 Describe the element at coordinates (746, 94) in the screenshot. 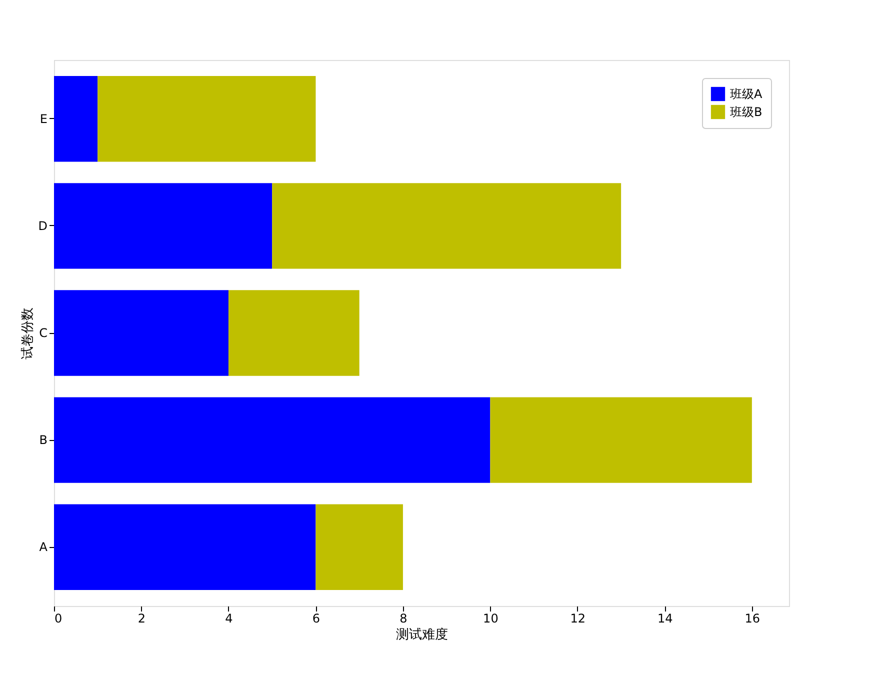

I see `legend-label: 班级A` at that location.